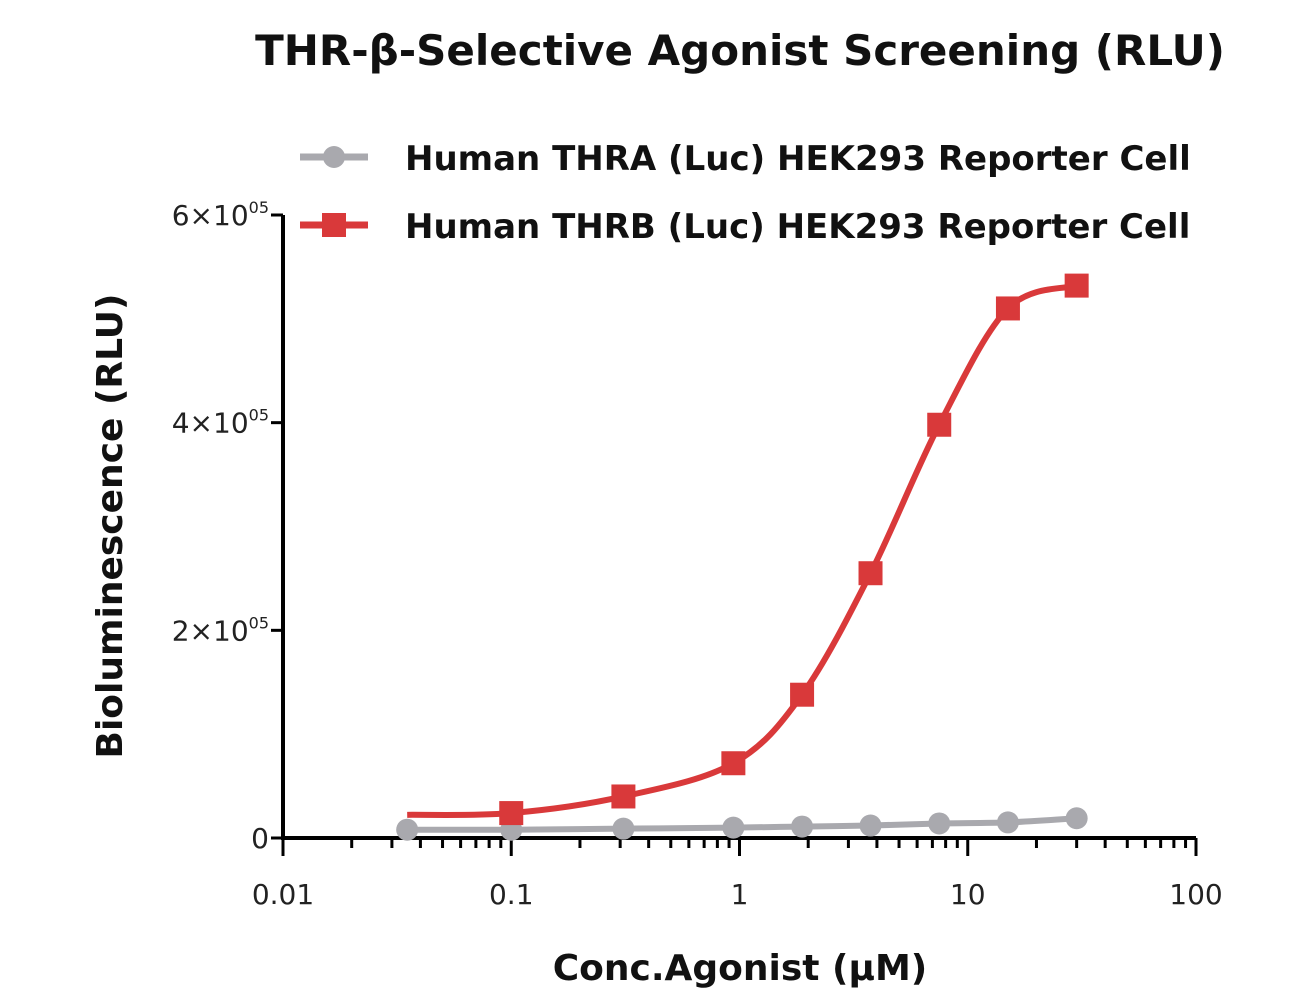 The height and width of the screenshot is (998, 1316). I want to click on x-tick-label: 100, so click(1195, 894).